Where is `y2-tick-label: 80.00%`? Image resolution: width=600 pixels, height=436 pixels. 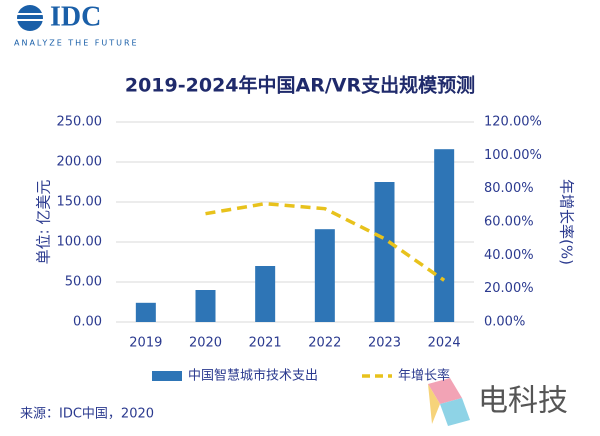 y2-tick-label: 80.00% is located at coordinates (509, 188).